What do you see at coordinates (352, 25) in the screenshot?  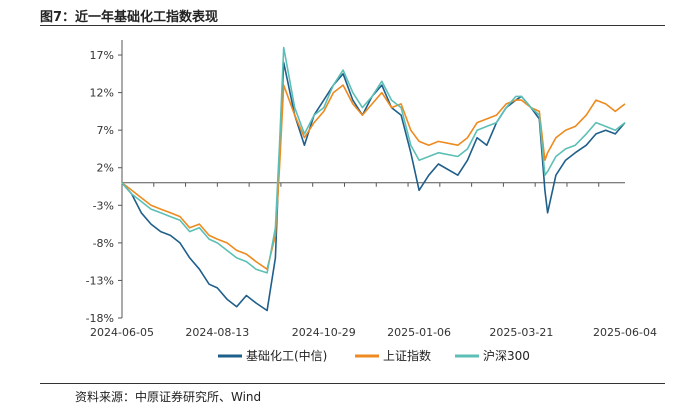 I see `title-rule` at bounding box center [352, 25].